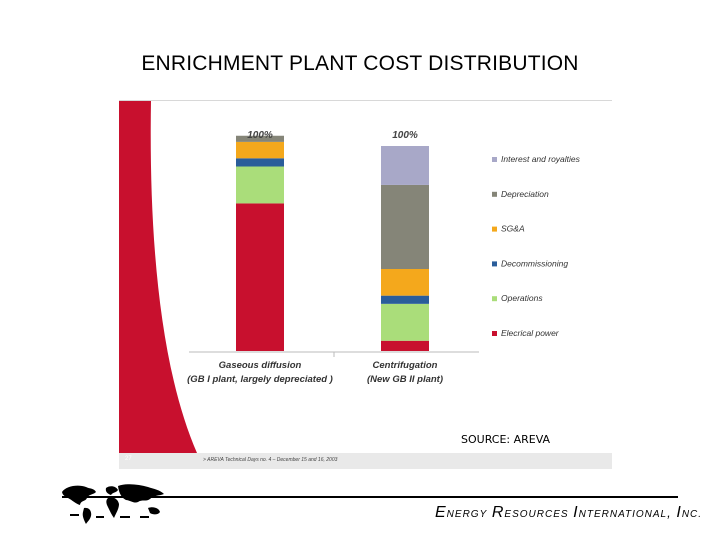  I want to click on legend-swatch-depreciation, so click(494, 194).